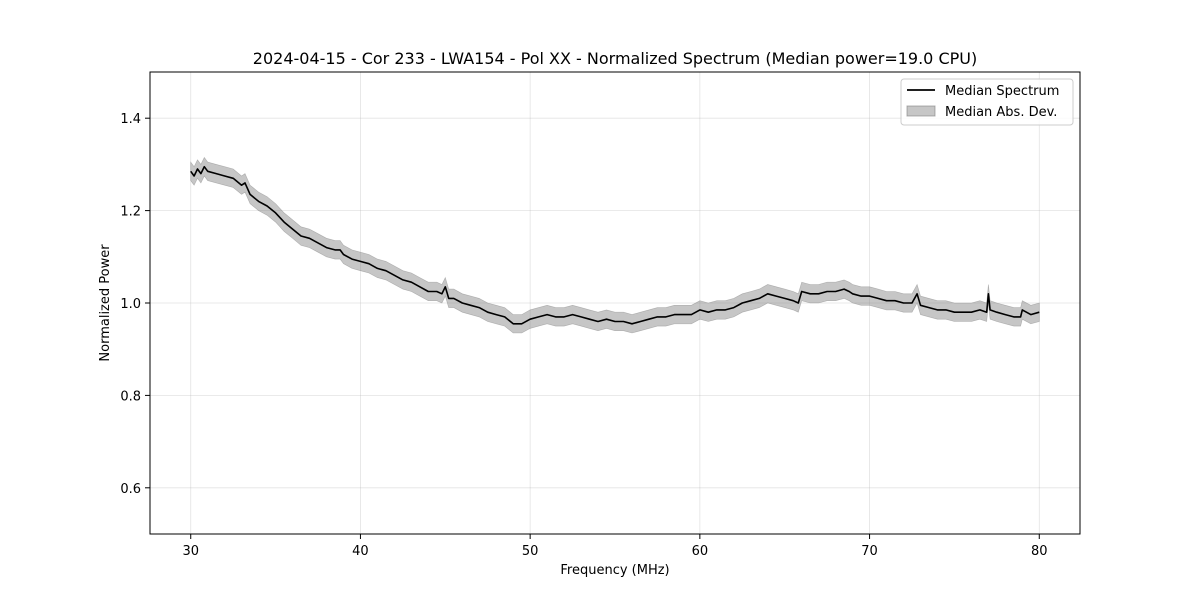 Image resolution: width=1200 pixels, height=600 pixels. I want to click on x-axis: 30 40 50 60 70 80, so click(615, 546).